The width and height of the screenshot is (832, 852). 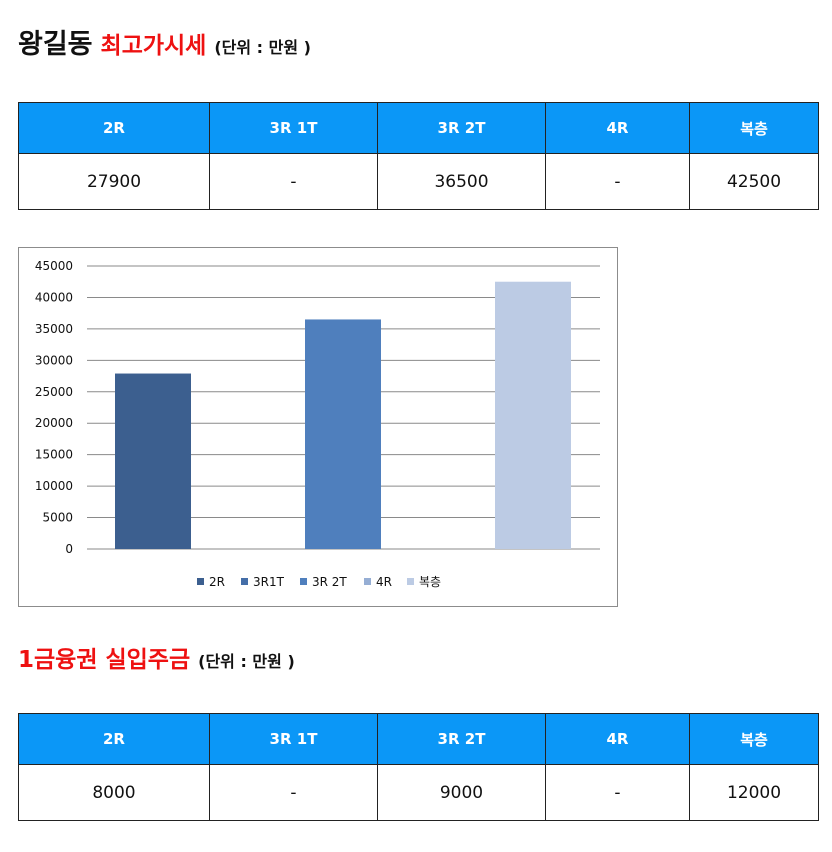 I want to click on table-cell: 8000, so click(x=114, y=792).